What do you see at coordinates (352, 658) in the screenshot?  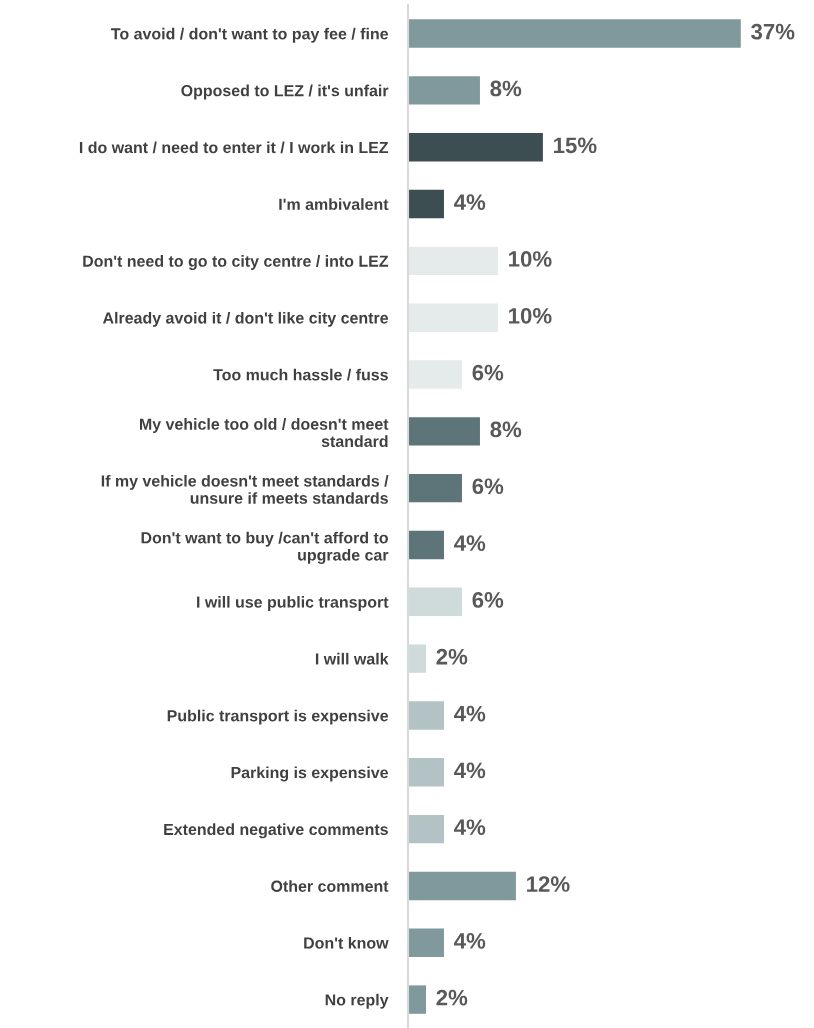 I see `y-tick-label: I will walk` at bounding box center [352, 658].